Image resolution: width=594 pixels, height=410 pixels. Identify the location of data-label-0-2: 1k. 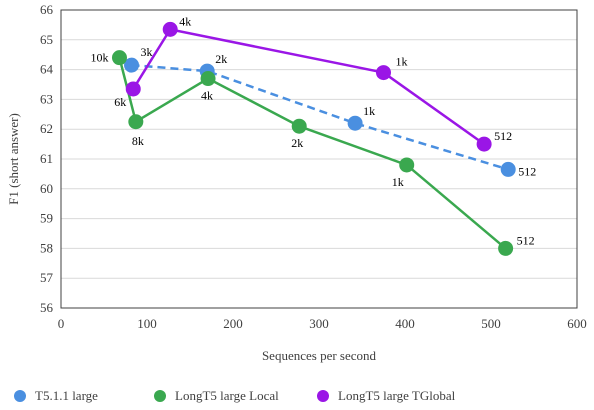
(369, 111).